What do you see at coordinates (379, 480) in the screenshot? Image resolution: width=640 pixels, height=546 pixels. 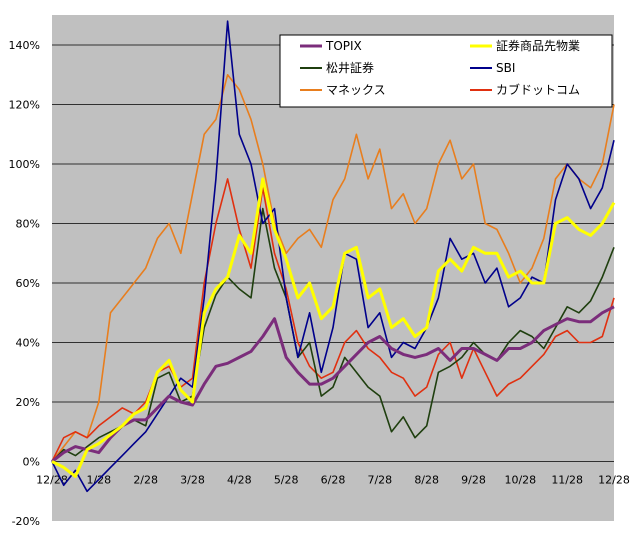 I see `x-tick-label: 7/28` at bounding box center [379, 480].